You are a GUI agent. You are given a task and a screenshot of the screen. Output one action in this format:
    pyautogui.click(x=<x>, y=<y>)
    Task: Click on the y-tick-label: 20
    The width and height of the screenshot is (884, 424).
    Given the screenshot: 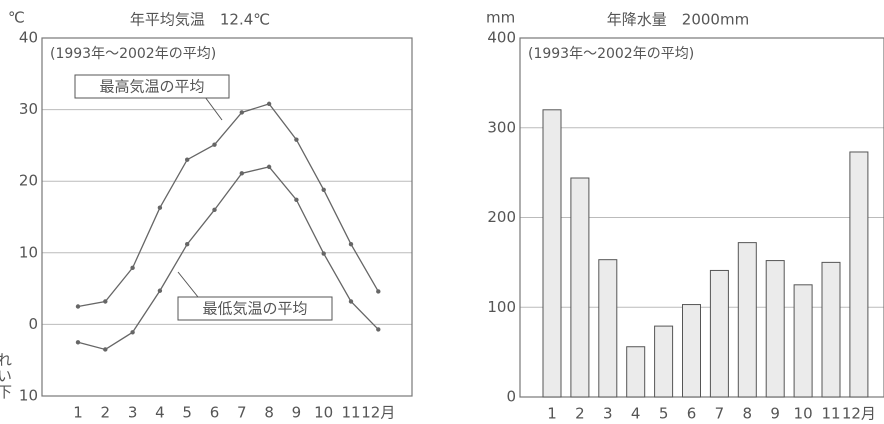 What is the action you would take?
    pyautogui.click(x=28, y=181)
    